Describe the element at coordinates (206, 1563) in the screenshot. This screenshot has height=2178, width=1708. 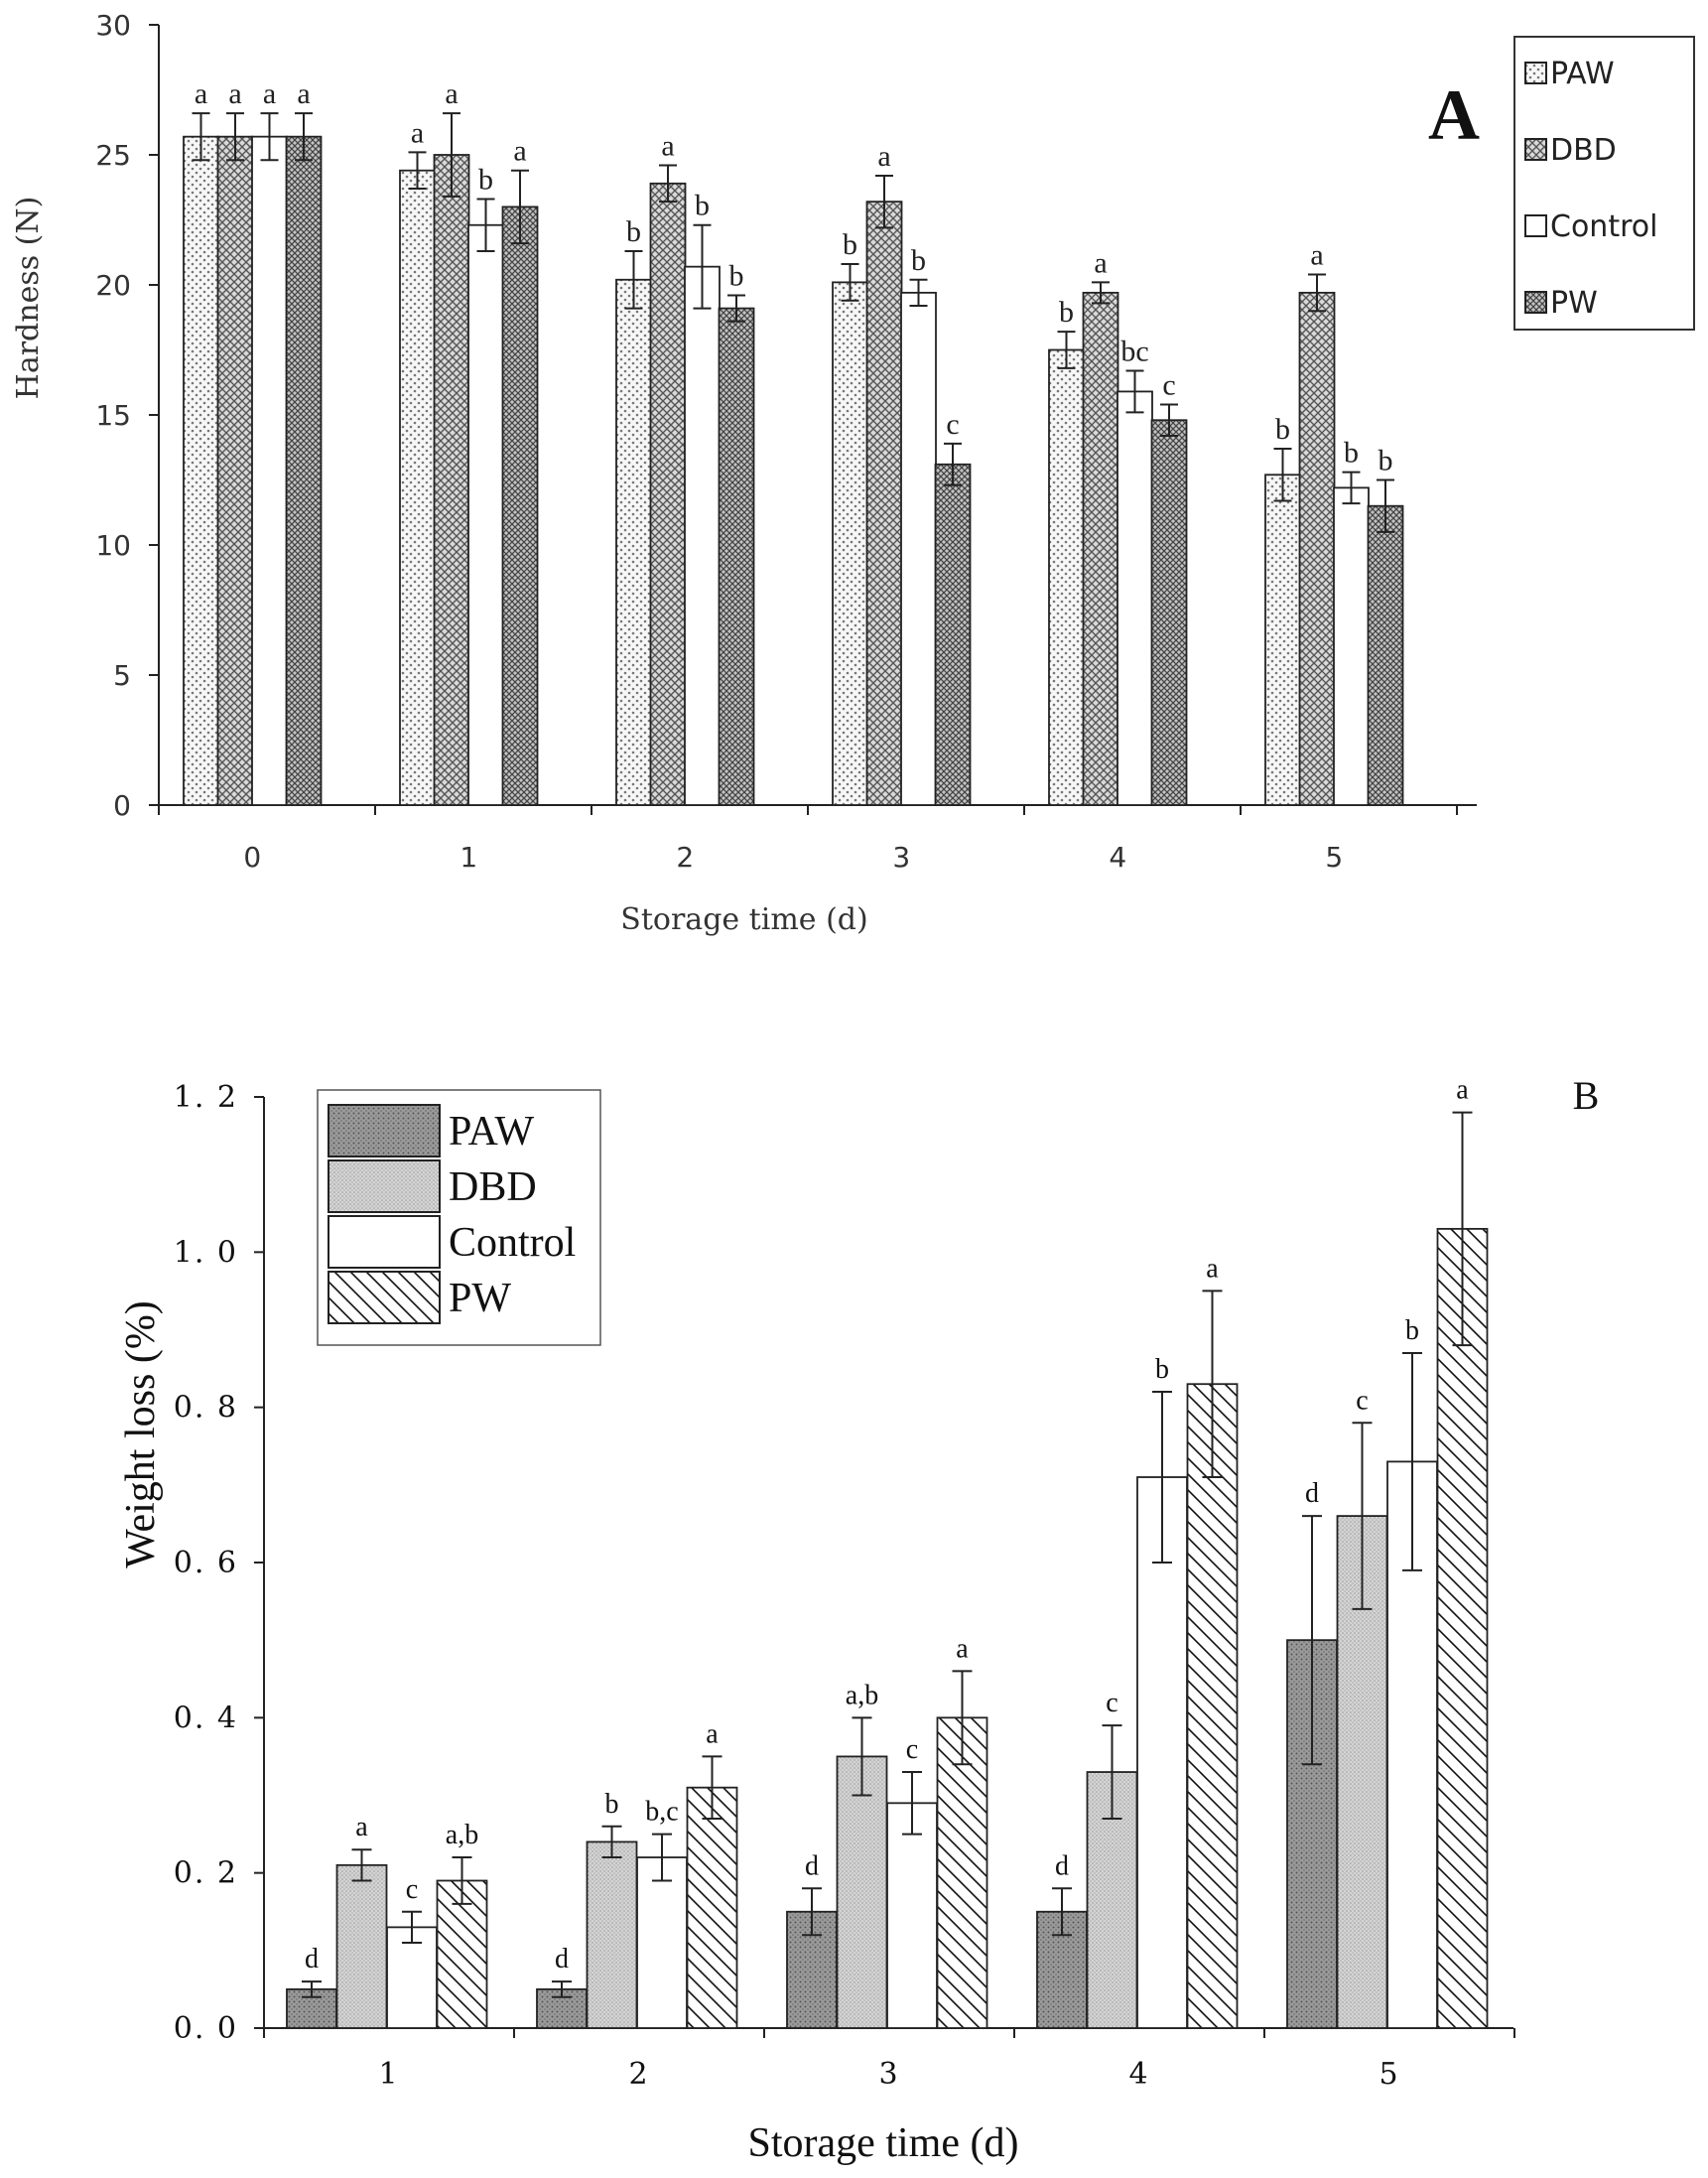
I see `y-tick-label: 0. 6` at that location.